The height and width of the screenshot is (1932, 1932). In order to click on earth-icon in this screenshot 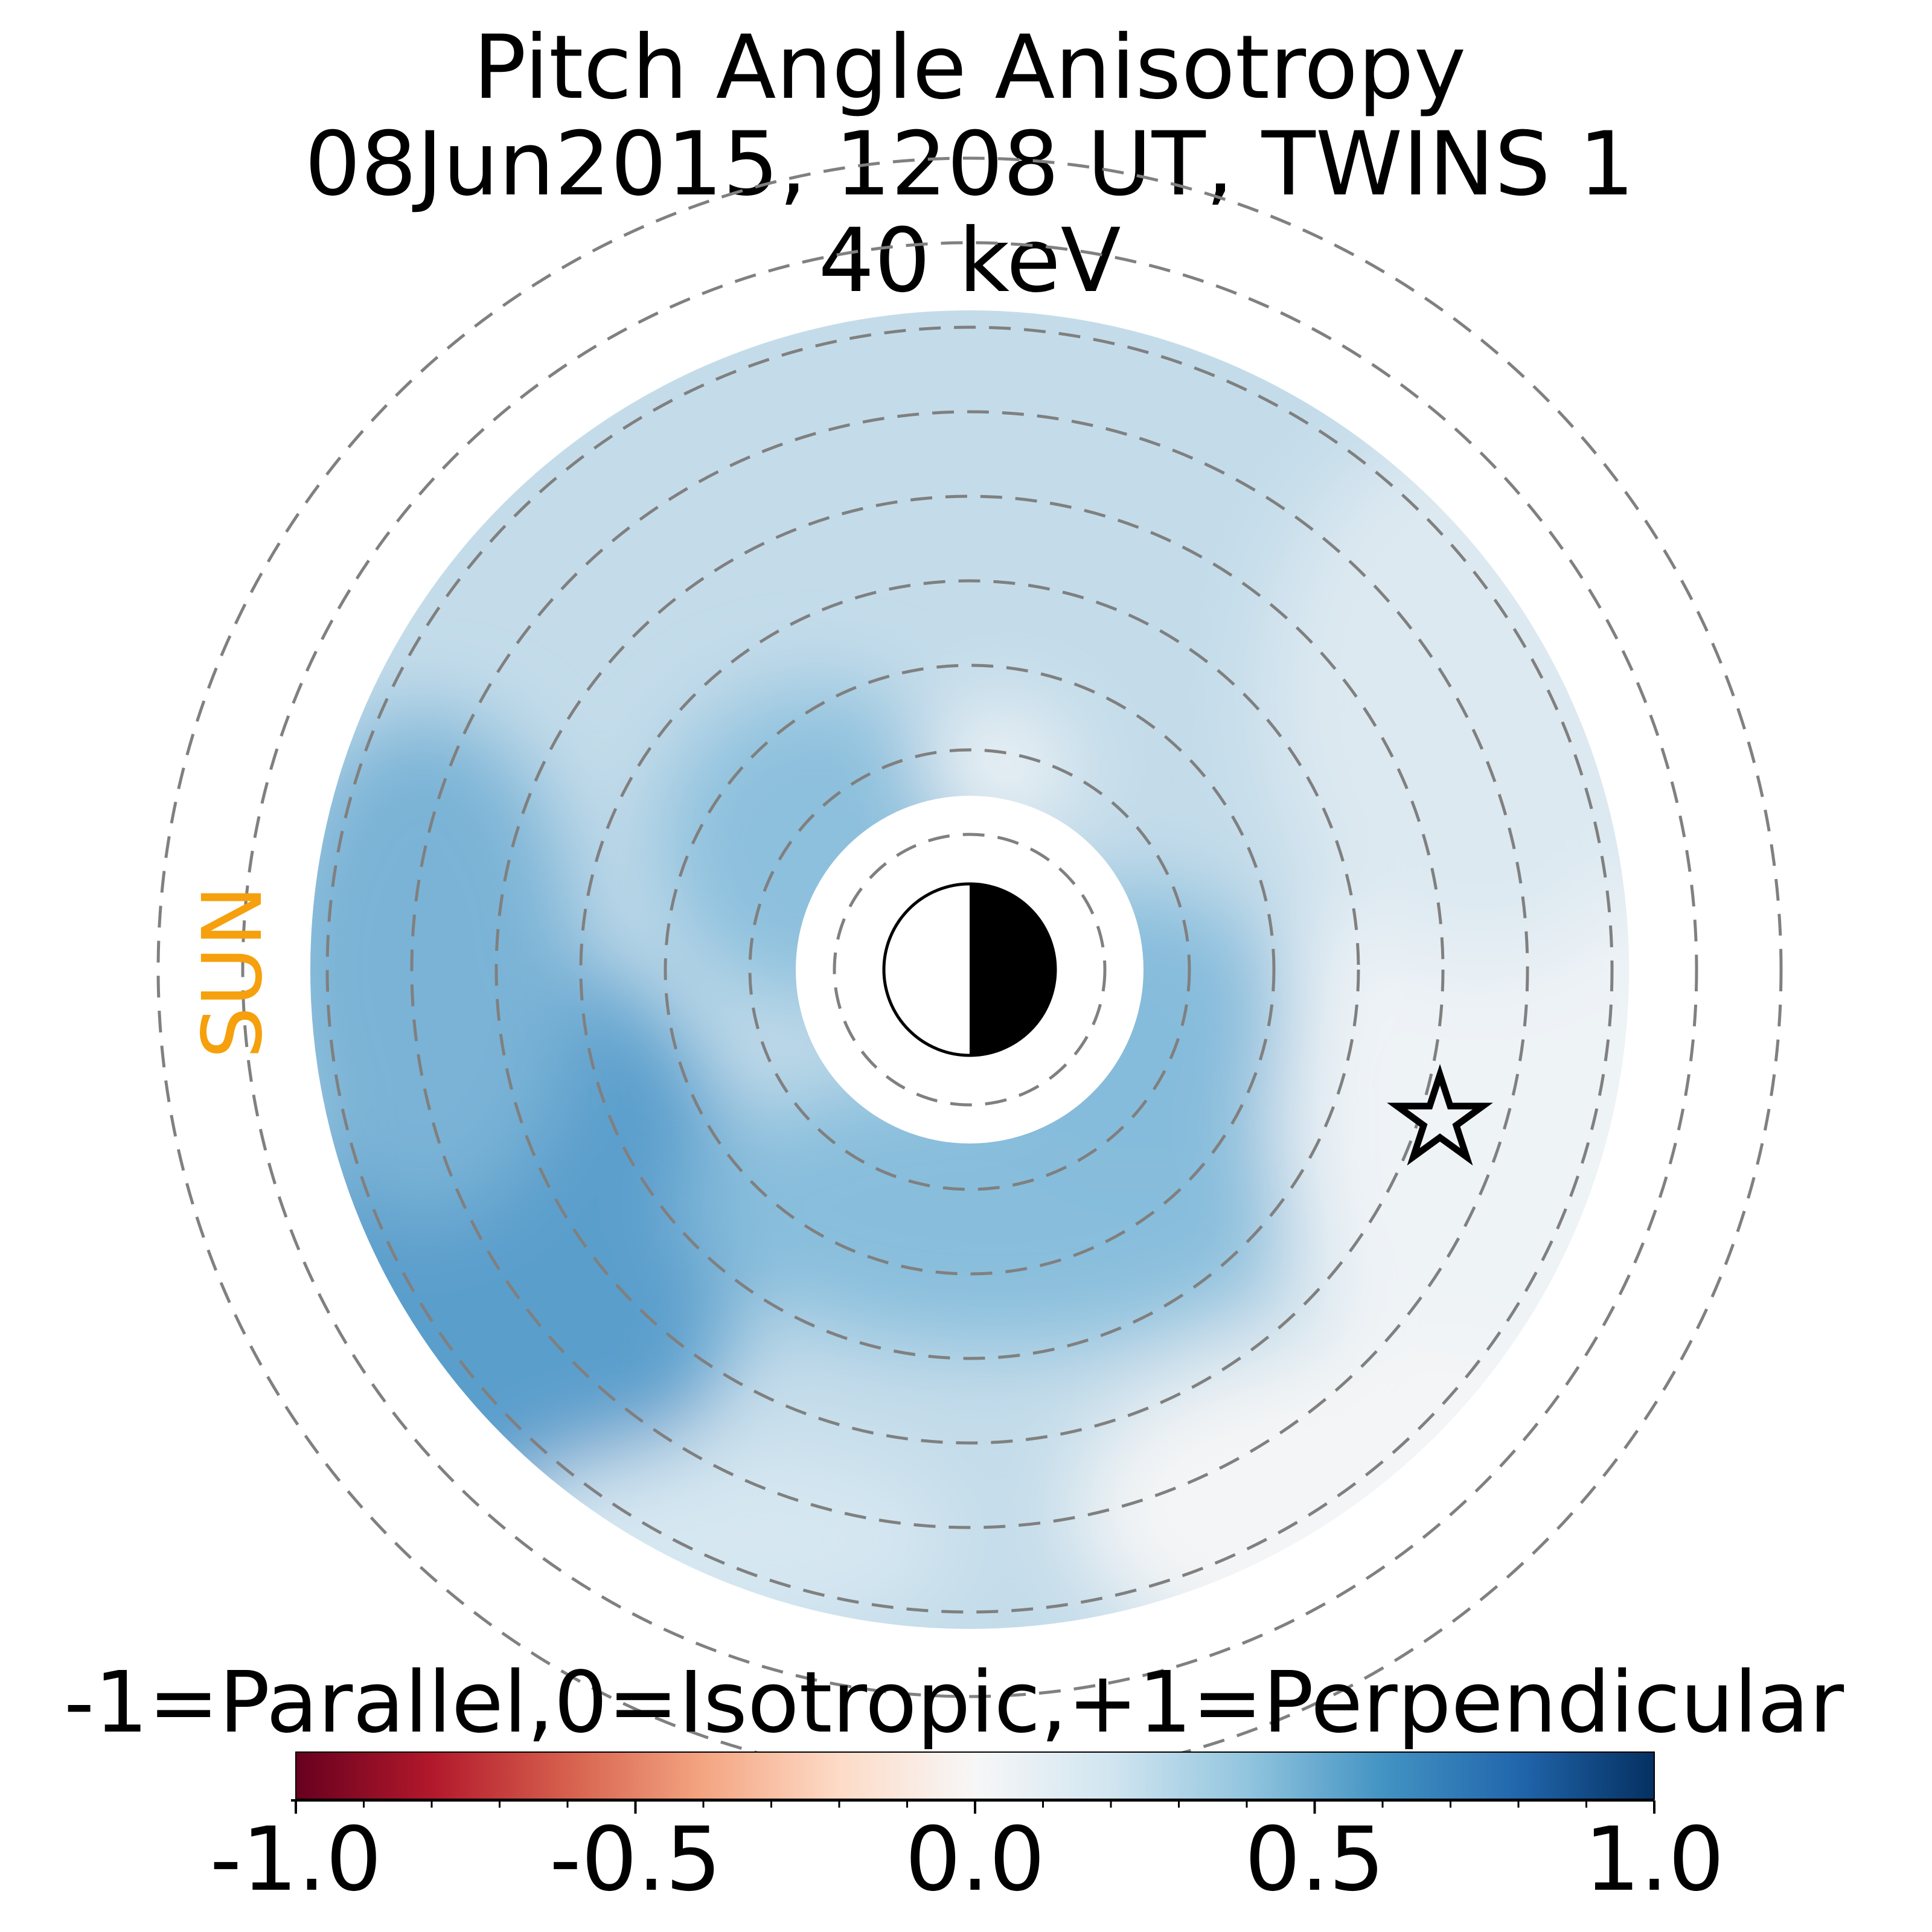, I will do `click(970, 970)`.